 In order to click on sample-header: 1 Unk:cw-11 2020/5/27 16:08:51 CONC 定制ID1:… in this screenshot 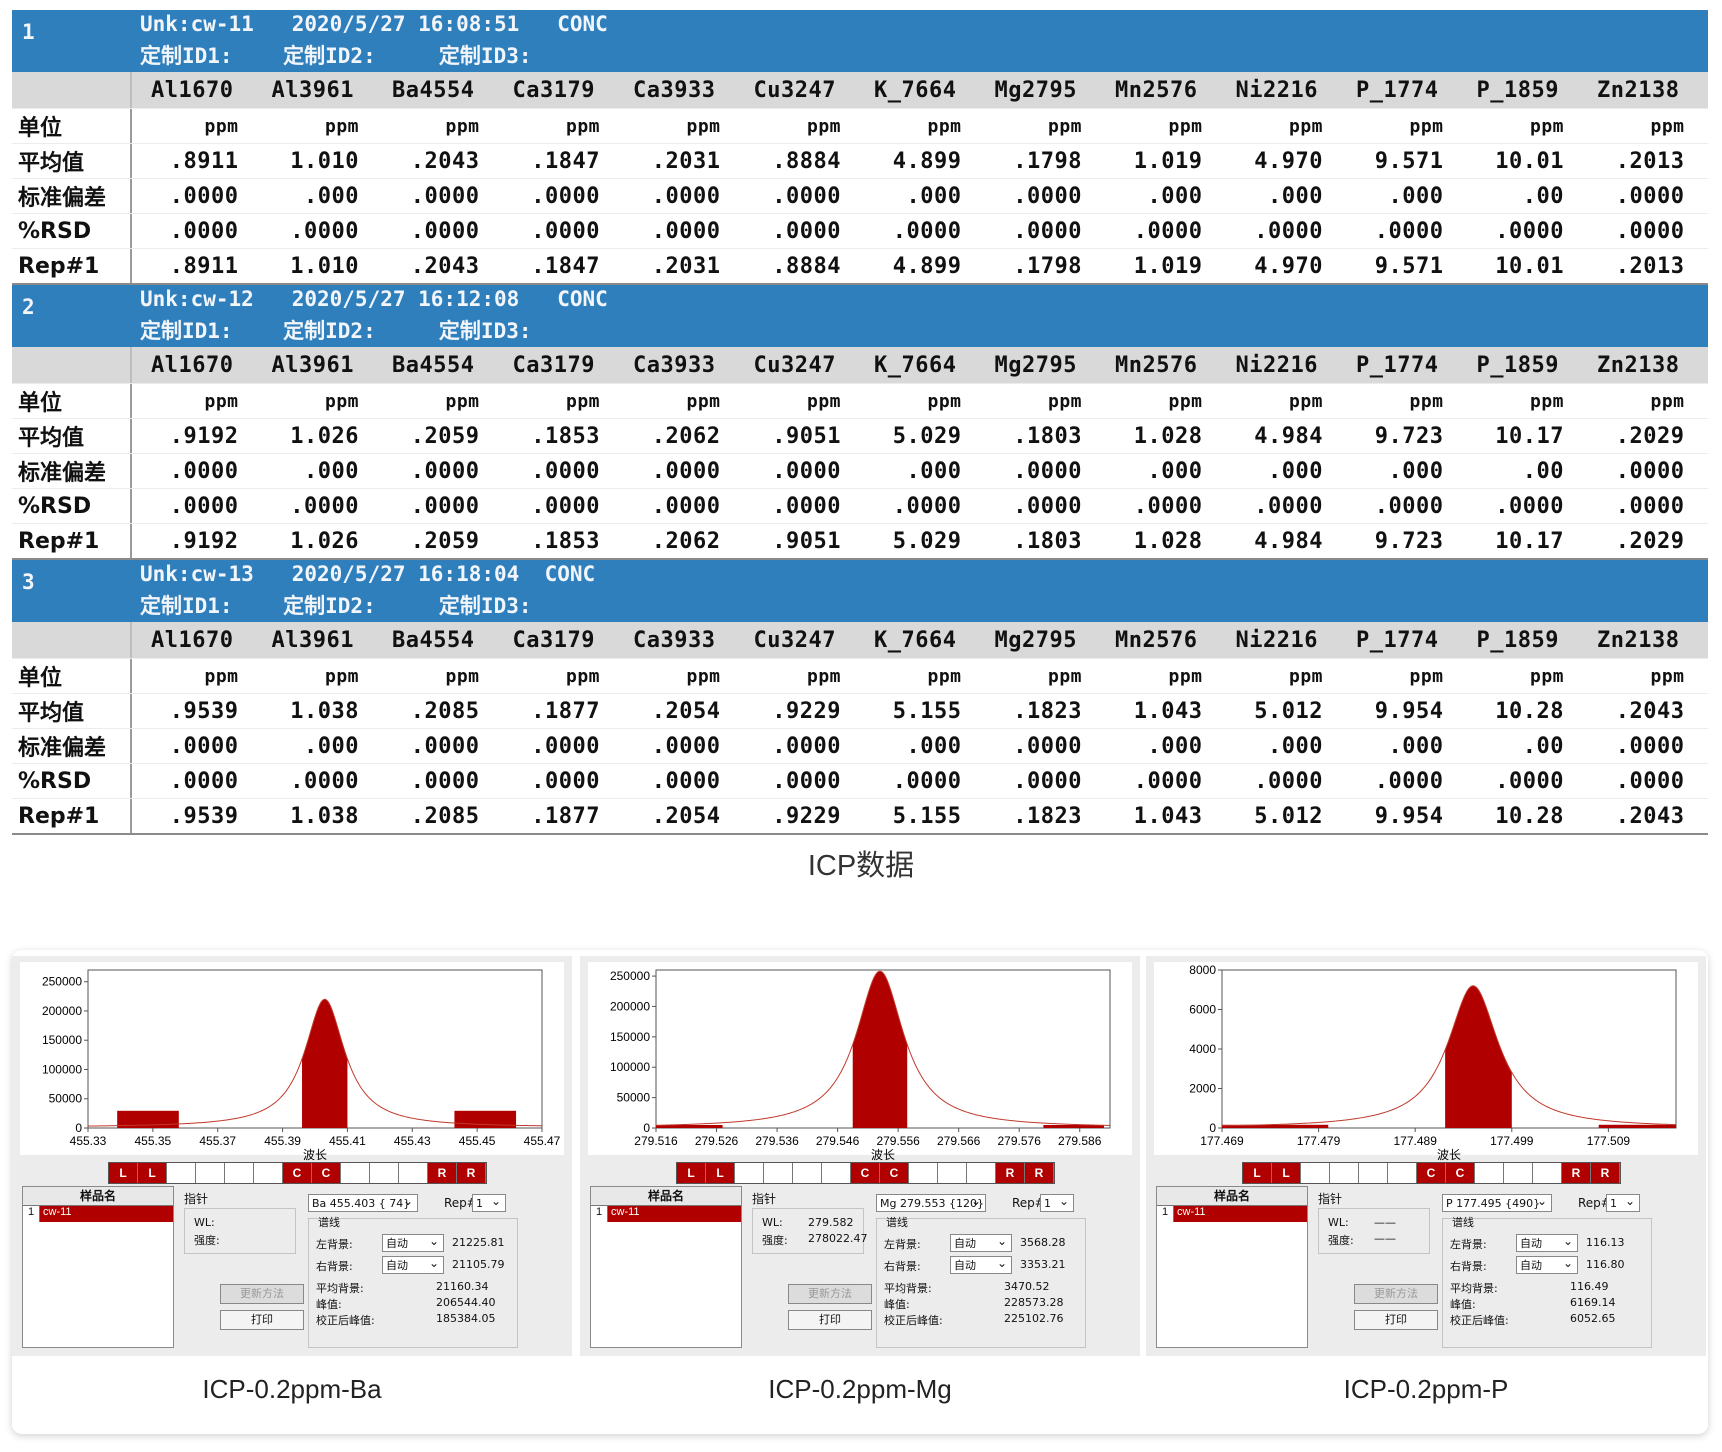, I will do `click(860, 41)`.